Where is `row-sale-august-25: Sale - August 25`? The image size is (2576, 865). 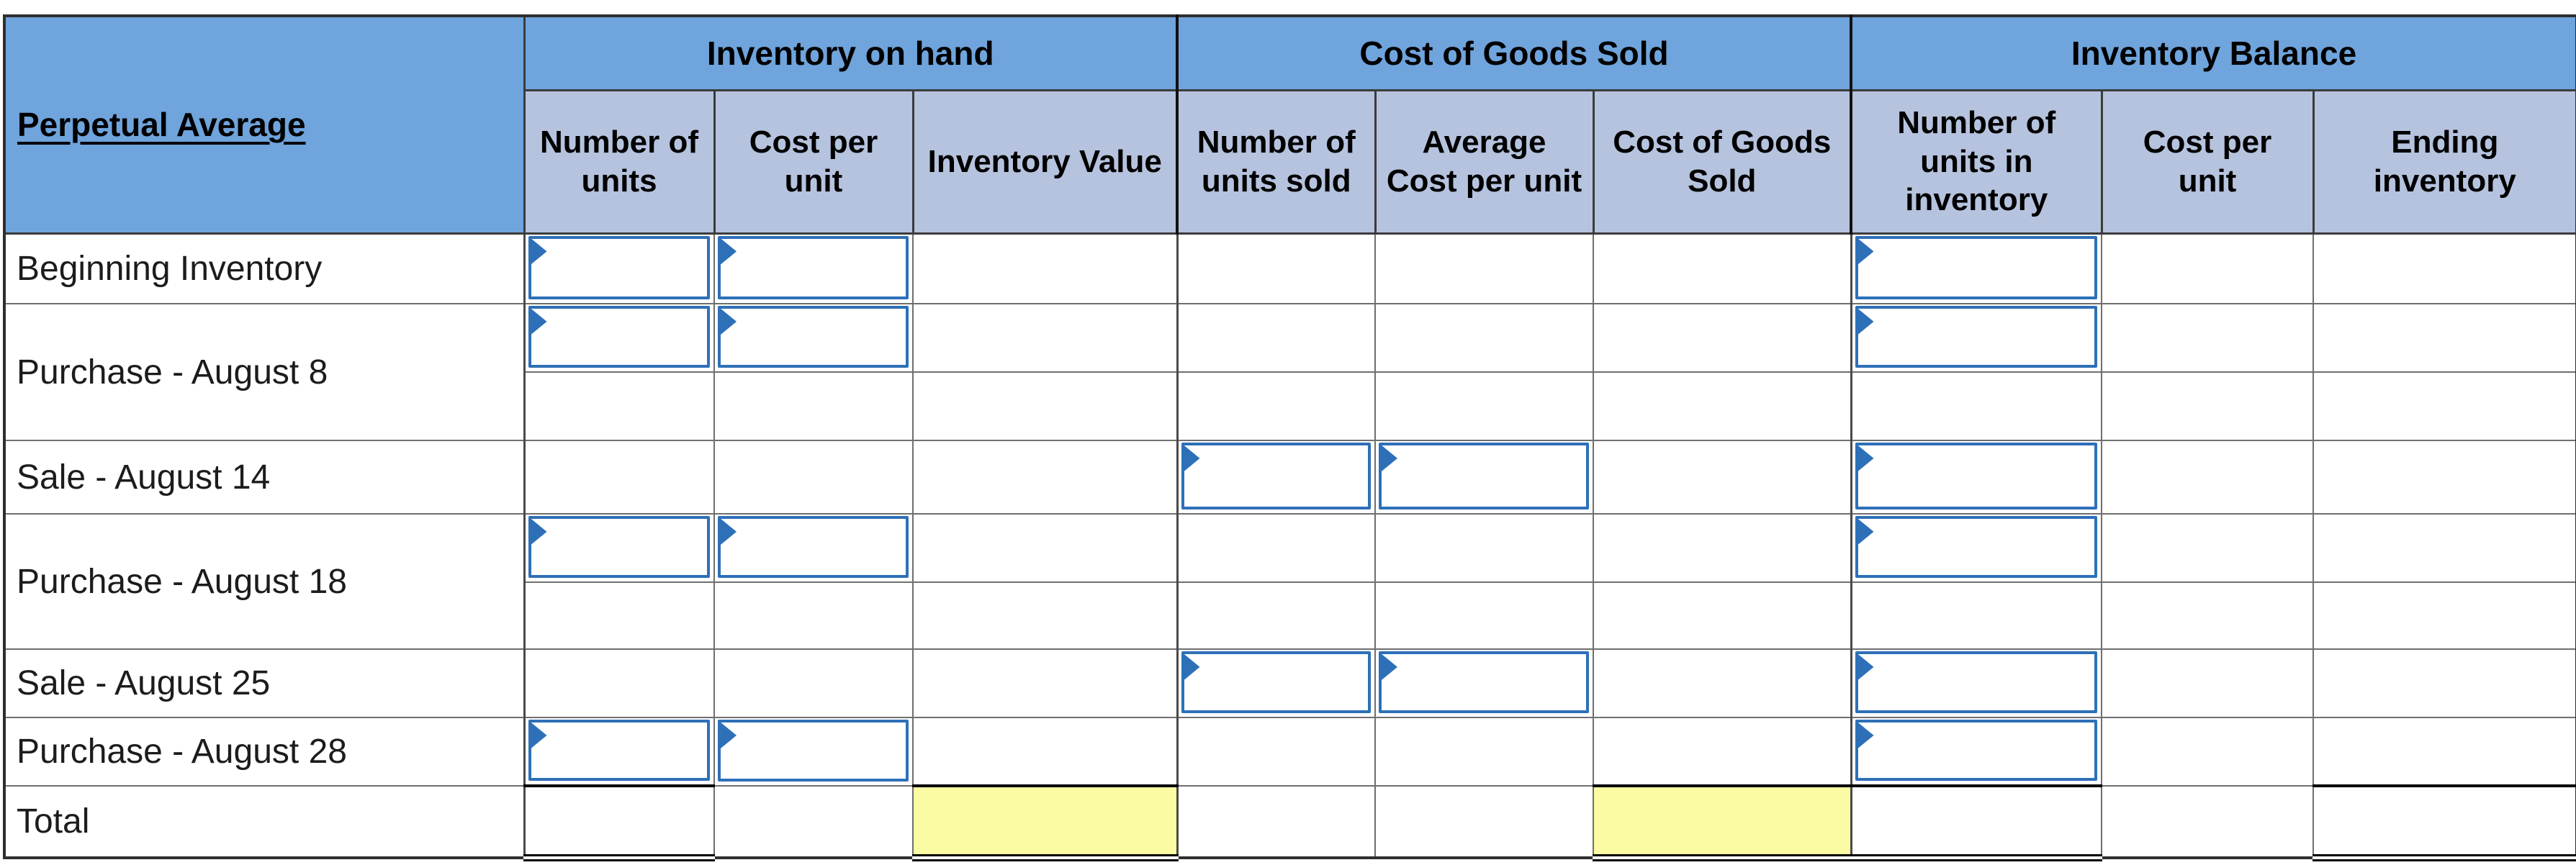 row-sale-august-25: Sale - August 25 is located at coordinates (1290, 683).